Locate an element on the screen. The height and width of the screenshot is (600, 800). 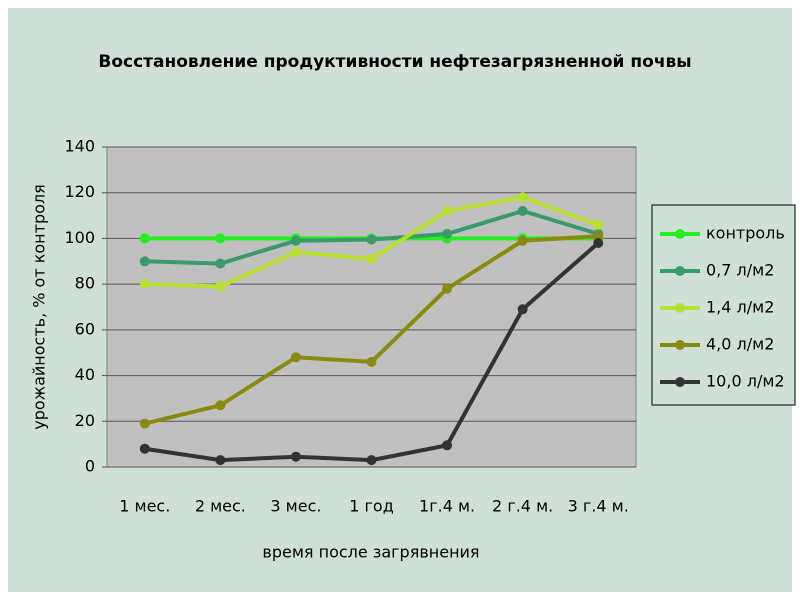
x-tick-label: 3 мес. is located at coordinates (295, 506).